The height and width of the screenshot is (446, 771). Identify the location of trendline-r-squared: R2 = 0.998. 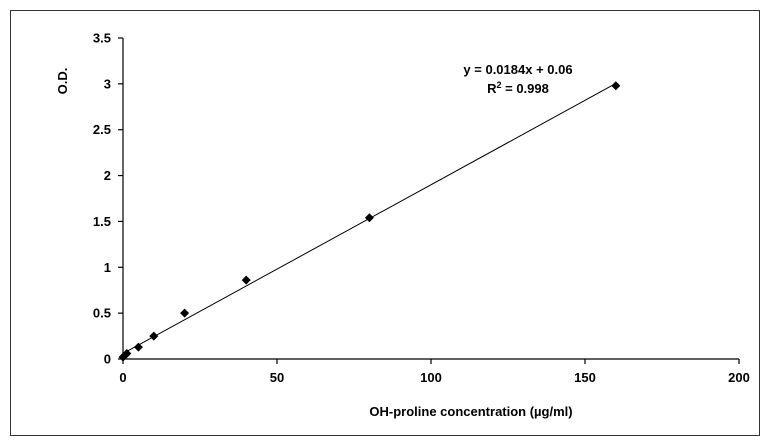
(518, 88).